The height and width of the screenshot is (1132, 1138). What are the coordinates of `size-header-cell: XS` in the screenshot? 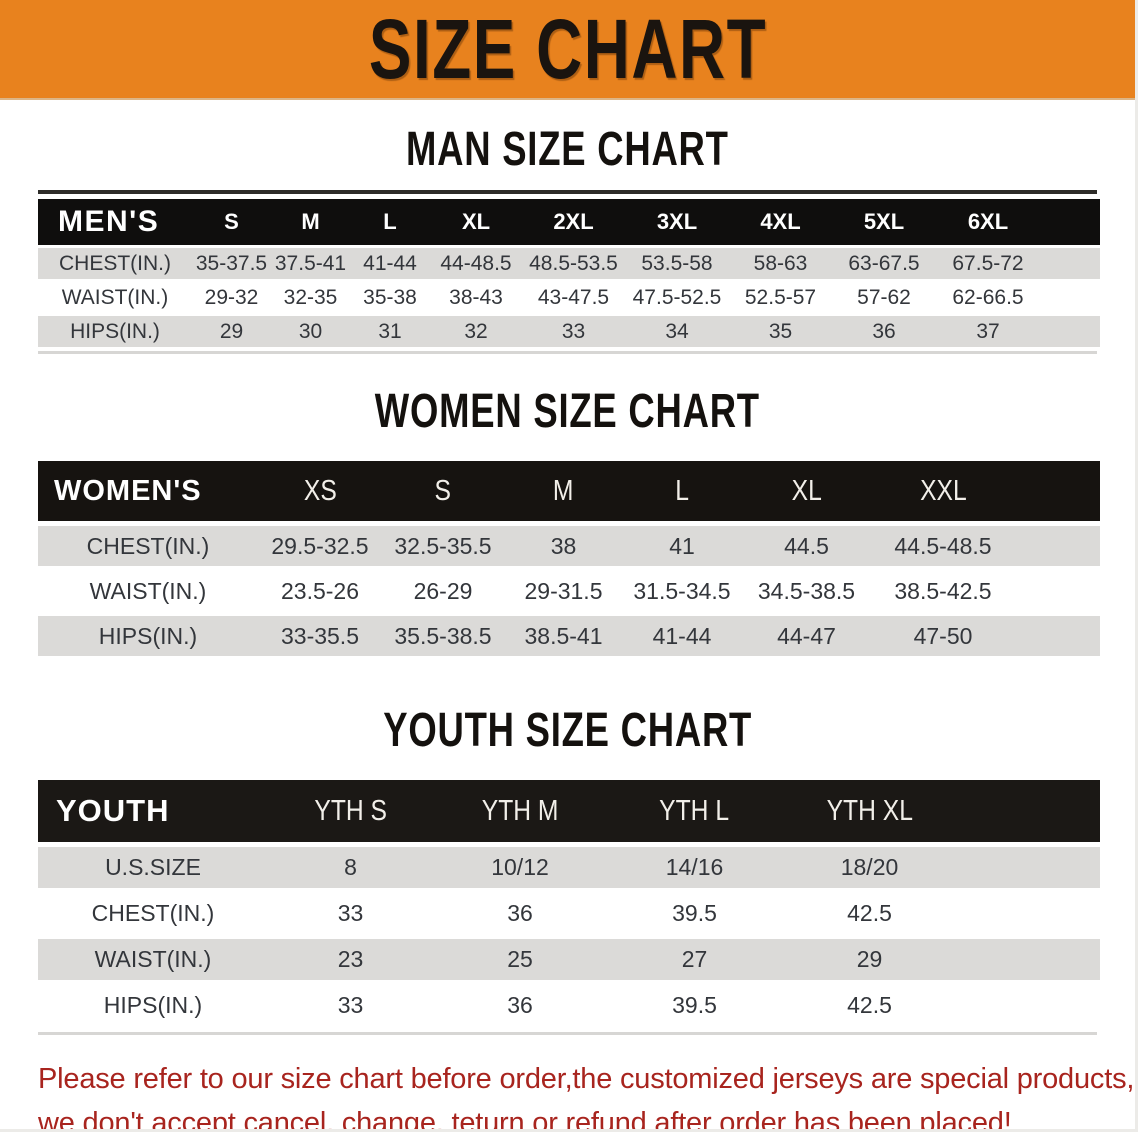 It's located at (320, 491).